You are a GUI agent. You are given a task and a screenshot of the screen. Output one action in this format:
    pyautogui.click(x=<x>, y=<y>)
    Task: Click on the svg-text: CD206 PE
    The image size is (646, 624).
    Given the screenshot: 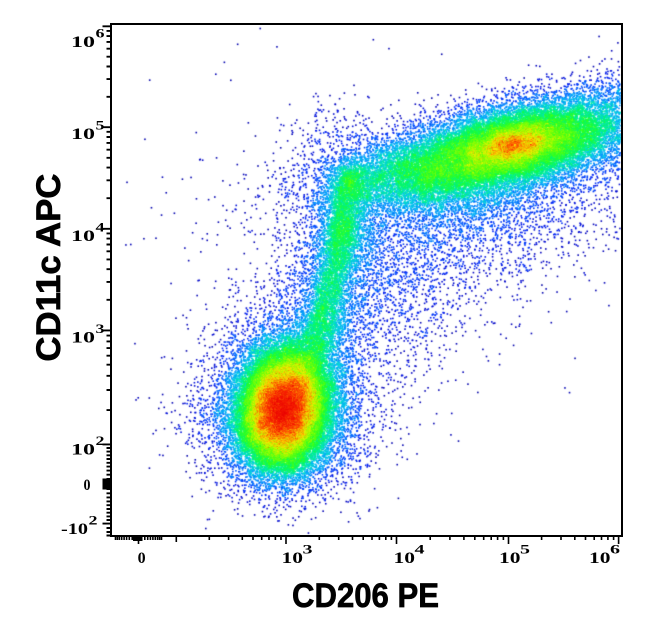 What is the action you would take?
    pyautogui.click(x=365, y=596)
    